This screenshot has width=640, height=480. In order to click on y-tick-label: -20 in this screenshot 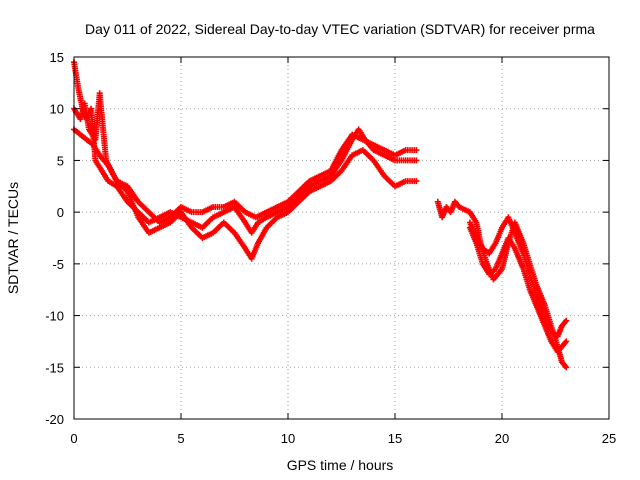, I will do `click(54, 419)`.